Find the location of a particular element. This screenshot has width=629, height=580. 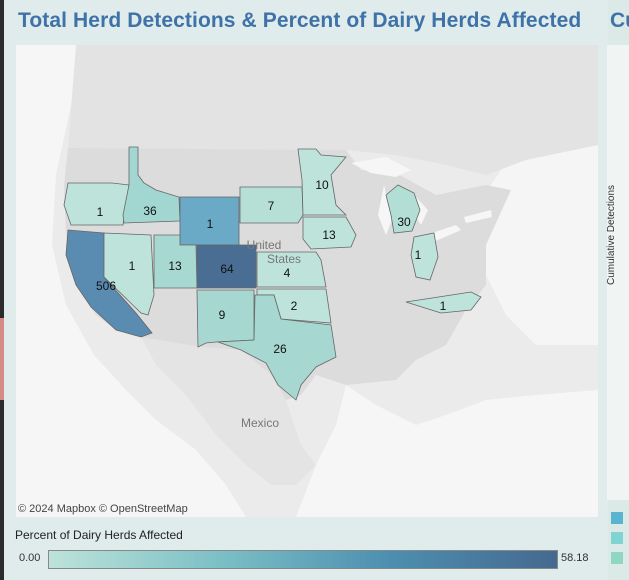

state-minnesota is located at coordinates (322, 182).